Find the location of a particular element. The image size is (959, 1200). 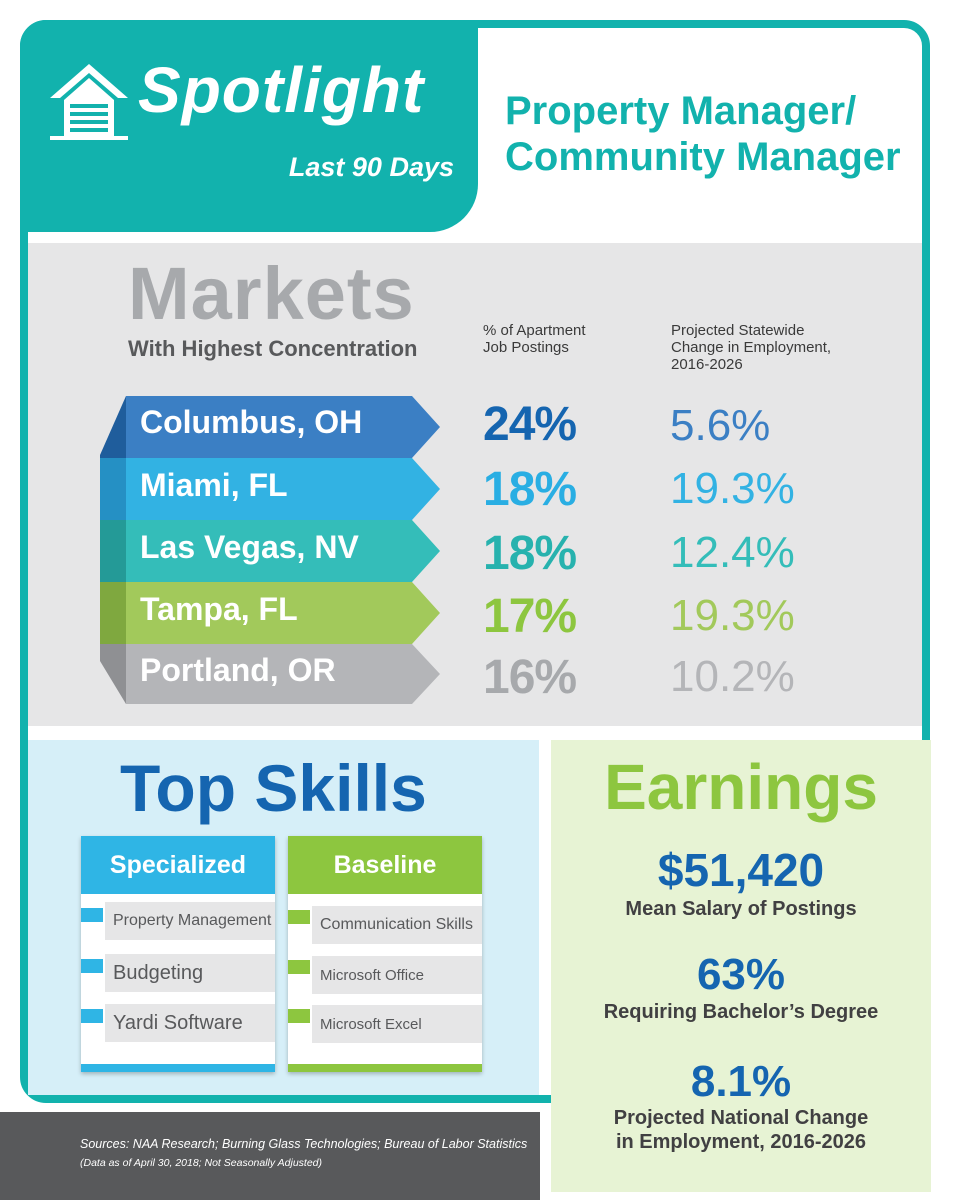

city-las-vegas: Las Vegas, NV is located at coordinates (249, 547).